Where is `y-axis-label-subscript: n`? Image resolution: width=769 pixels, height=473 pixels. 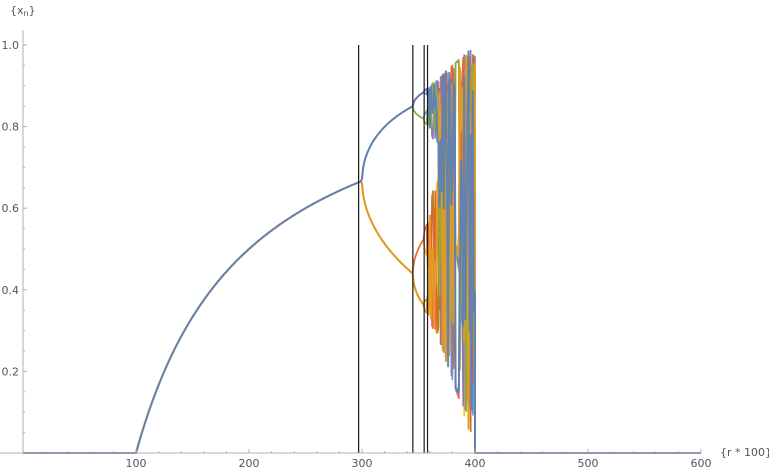 y-axis-label-subscript: n is located at coordinates (26, 13).